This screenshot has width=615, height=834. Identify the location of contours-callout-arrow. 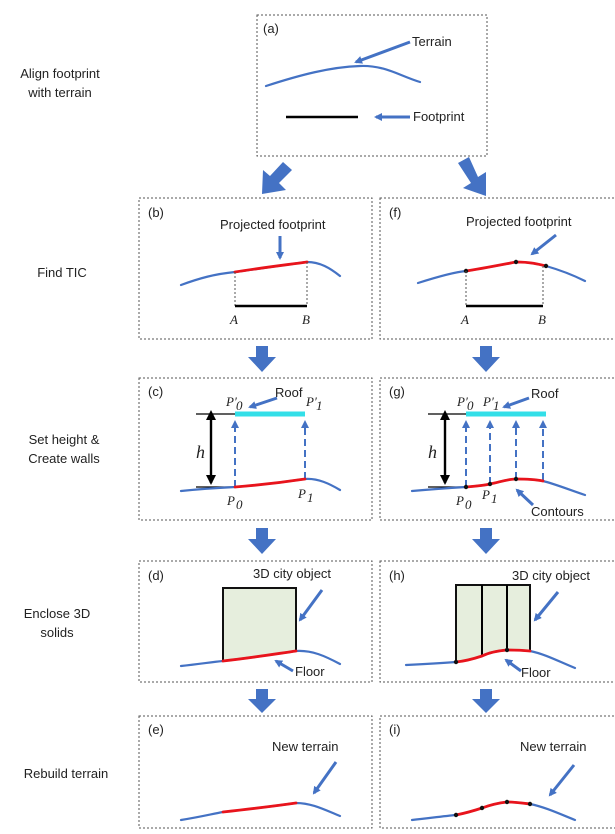
(525, 497).